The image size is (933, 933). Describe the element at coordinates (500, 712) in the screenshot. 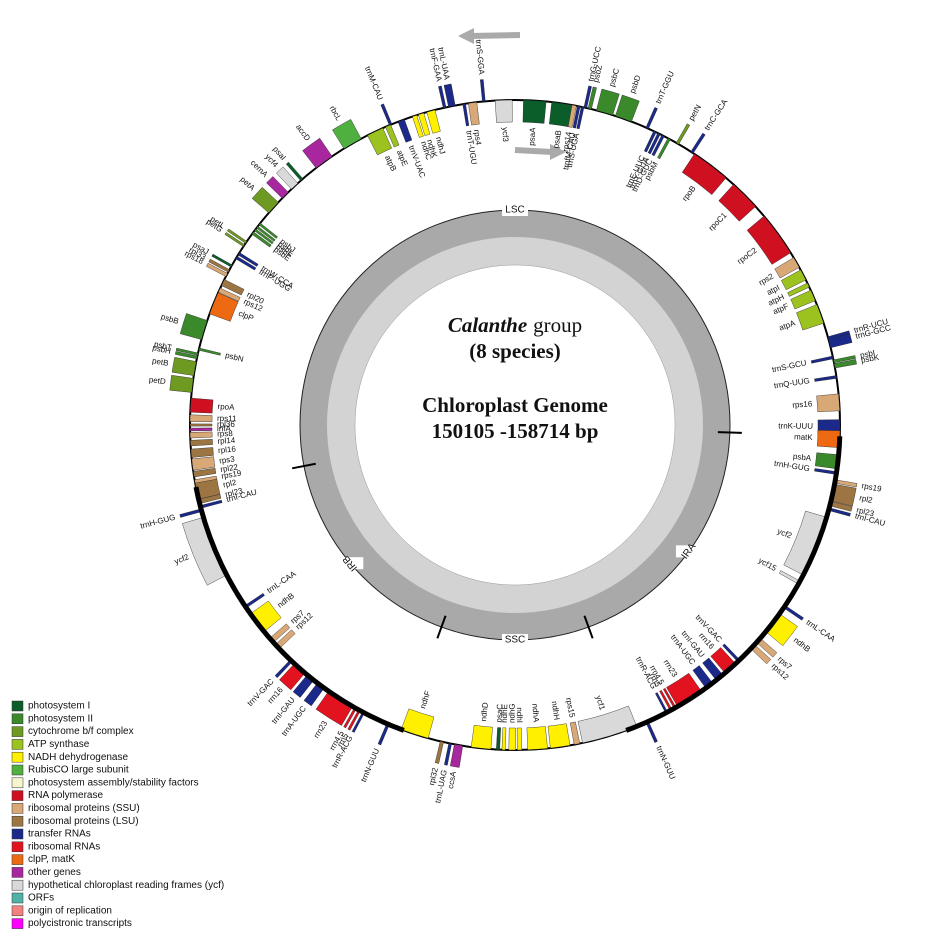

I see `gene-label: psaC` at that location.